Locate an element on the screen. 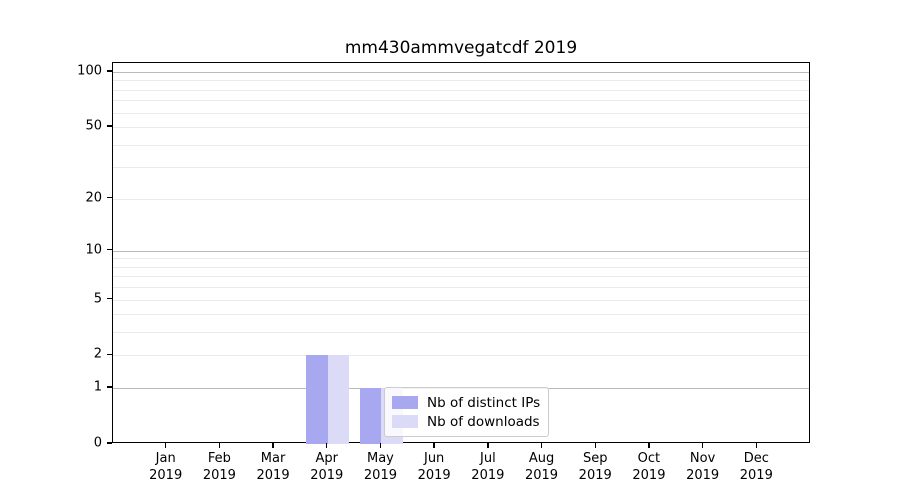 Image resolution: width=900 pixels, height=500 pixels. x-tick-month: Jul is located at coordinates (488, 458).